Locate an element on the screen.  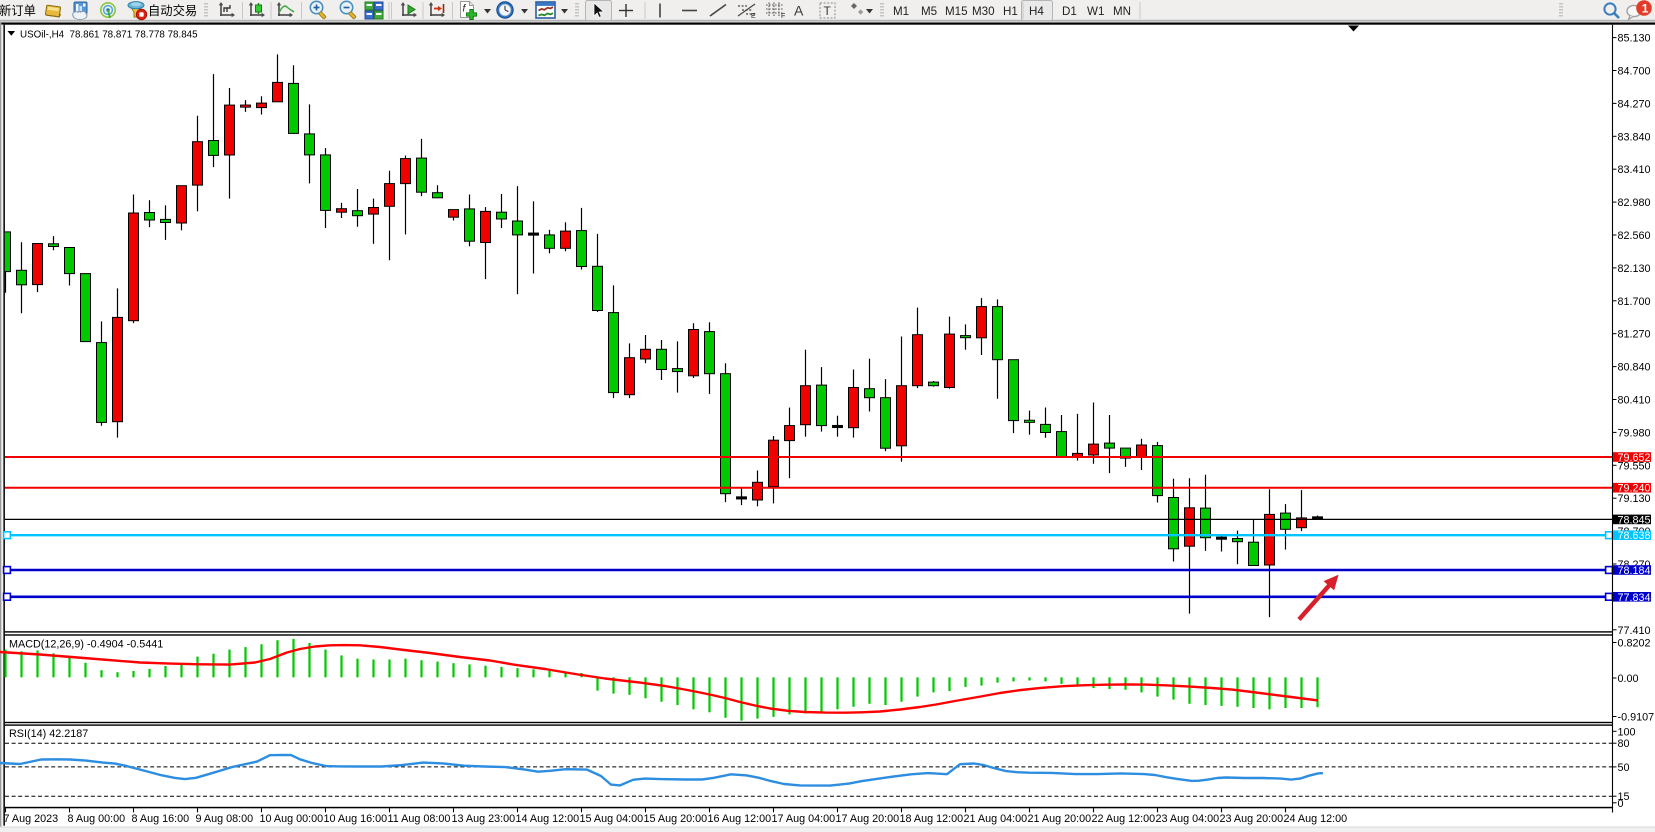
svg-text: 82.560 is located at coordinates (1634, 236).